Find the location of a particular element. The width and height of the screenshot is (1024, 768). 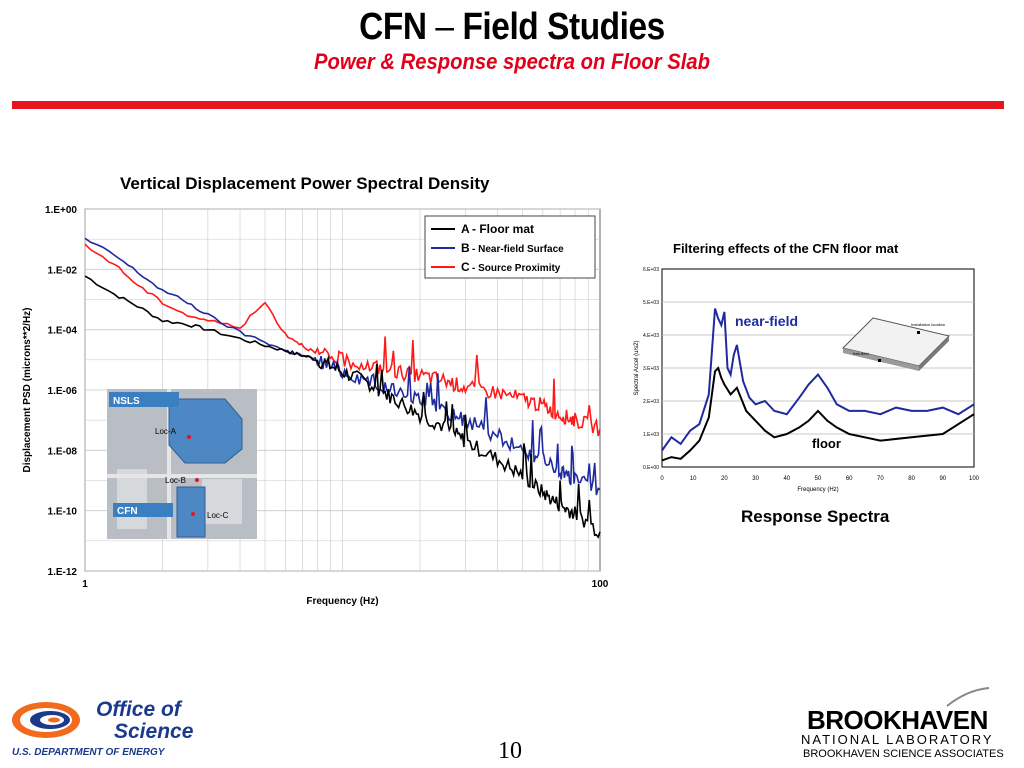

psd-x-label: Frequency (Hz) is located at coordinates (342, 601).